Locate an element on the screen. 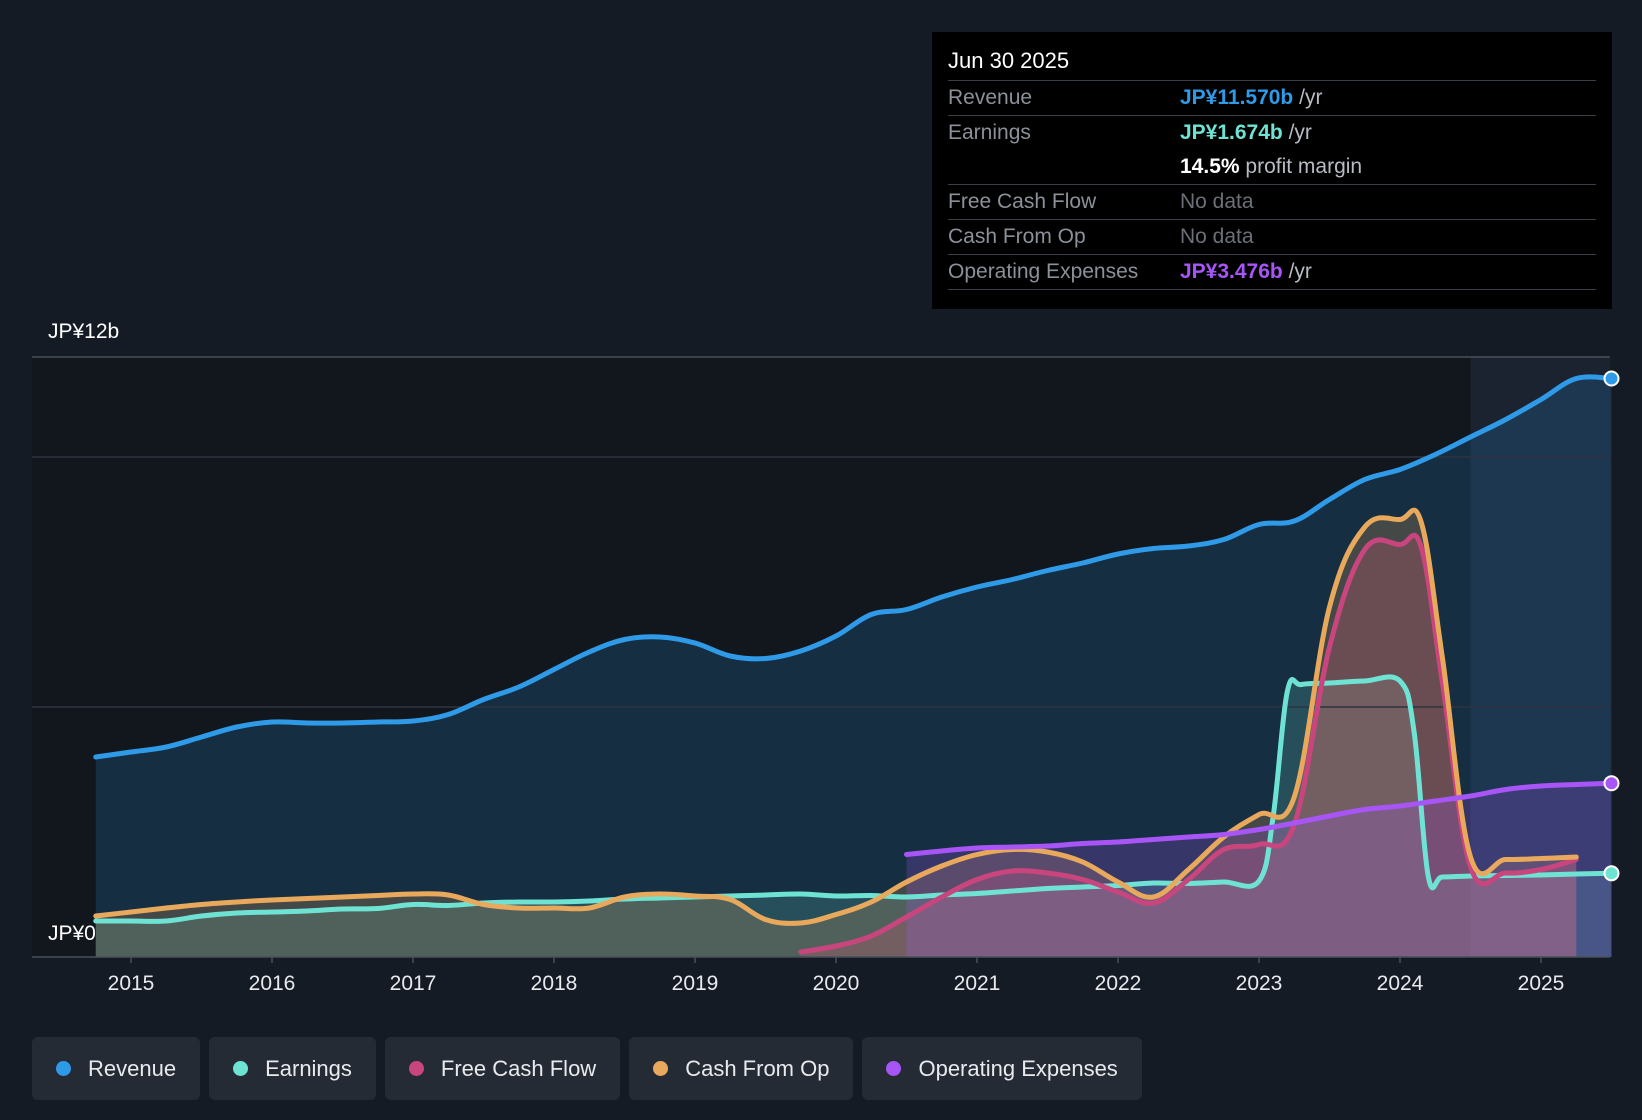 Image resolution: width=1642 pixels, height=1120 pixels. x-tick-2022: 2022 is located at coordinates (1118, 983).